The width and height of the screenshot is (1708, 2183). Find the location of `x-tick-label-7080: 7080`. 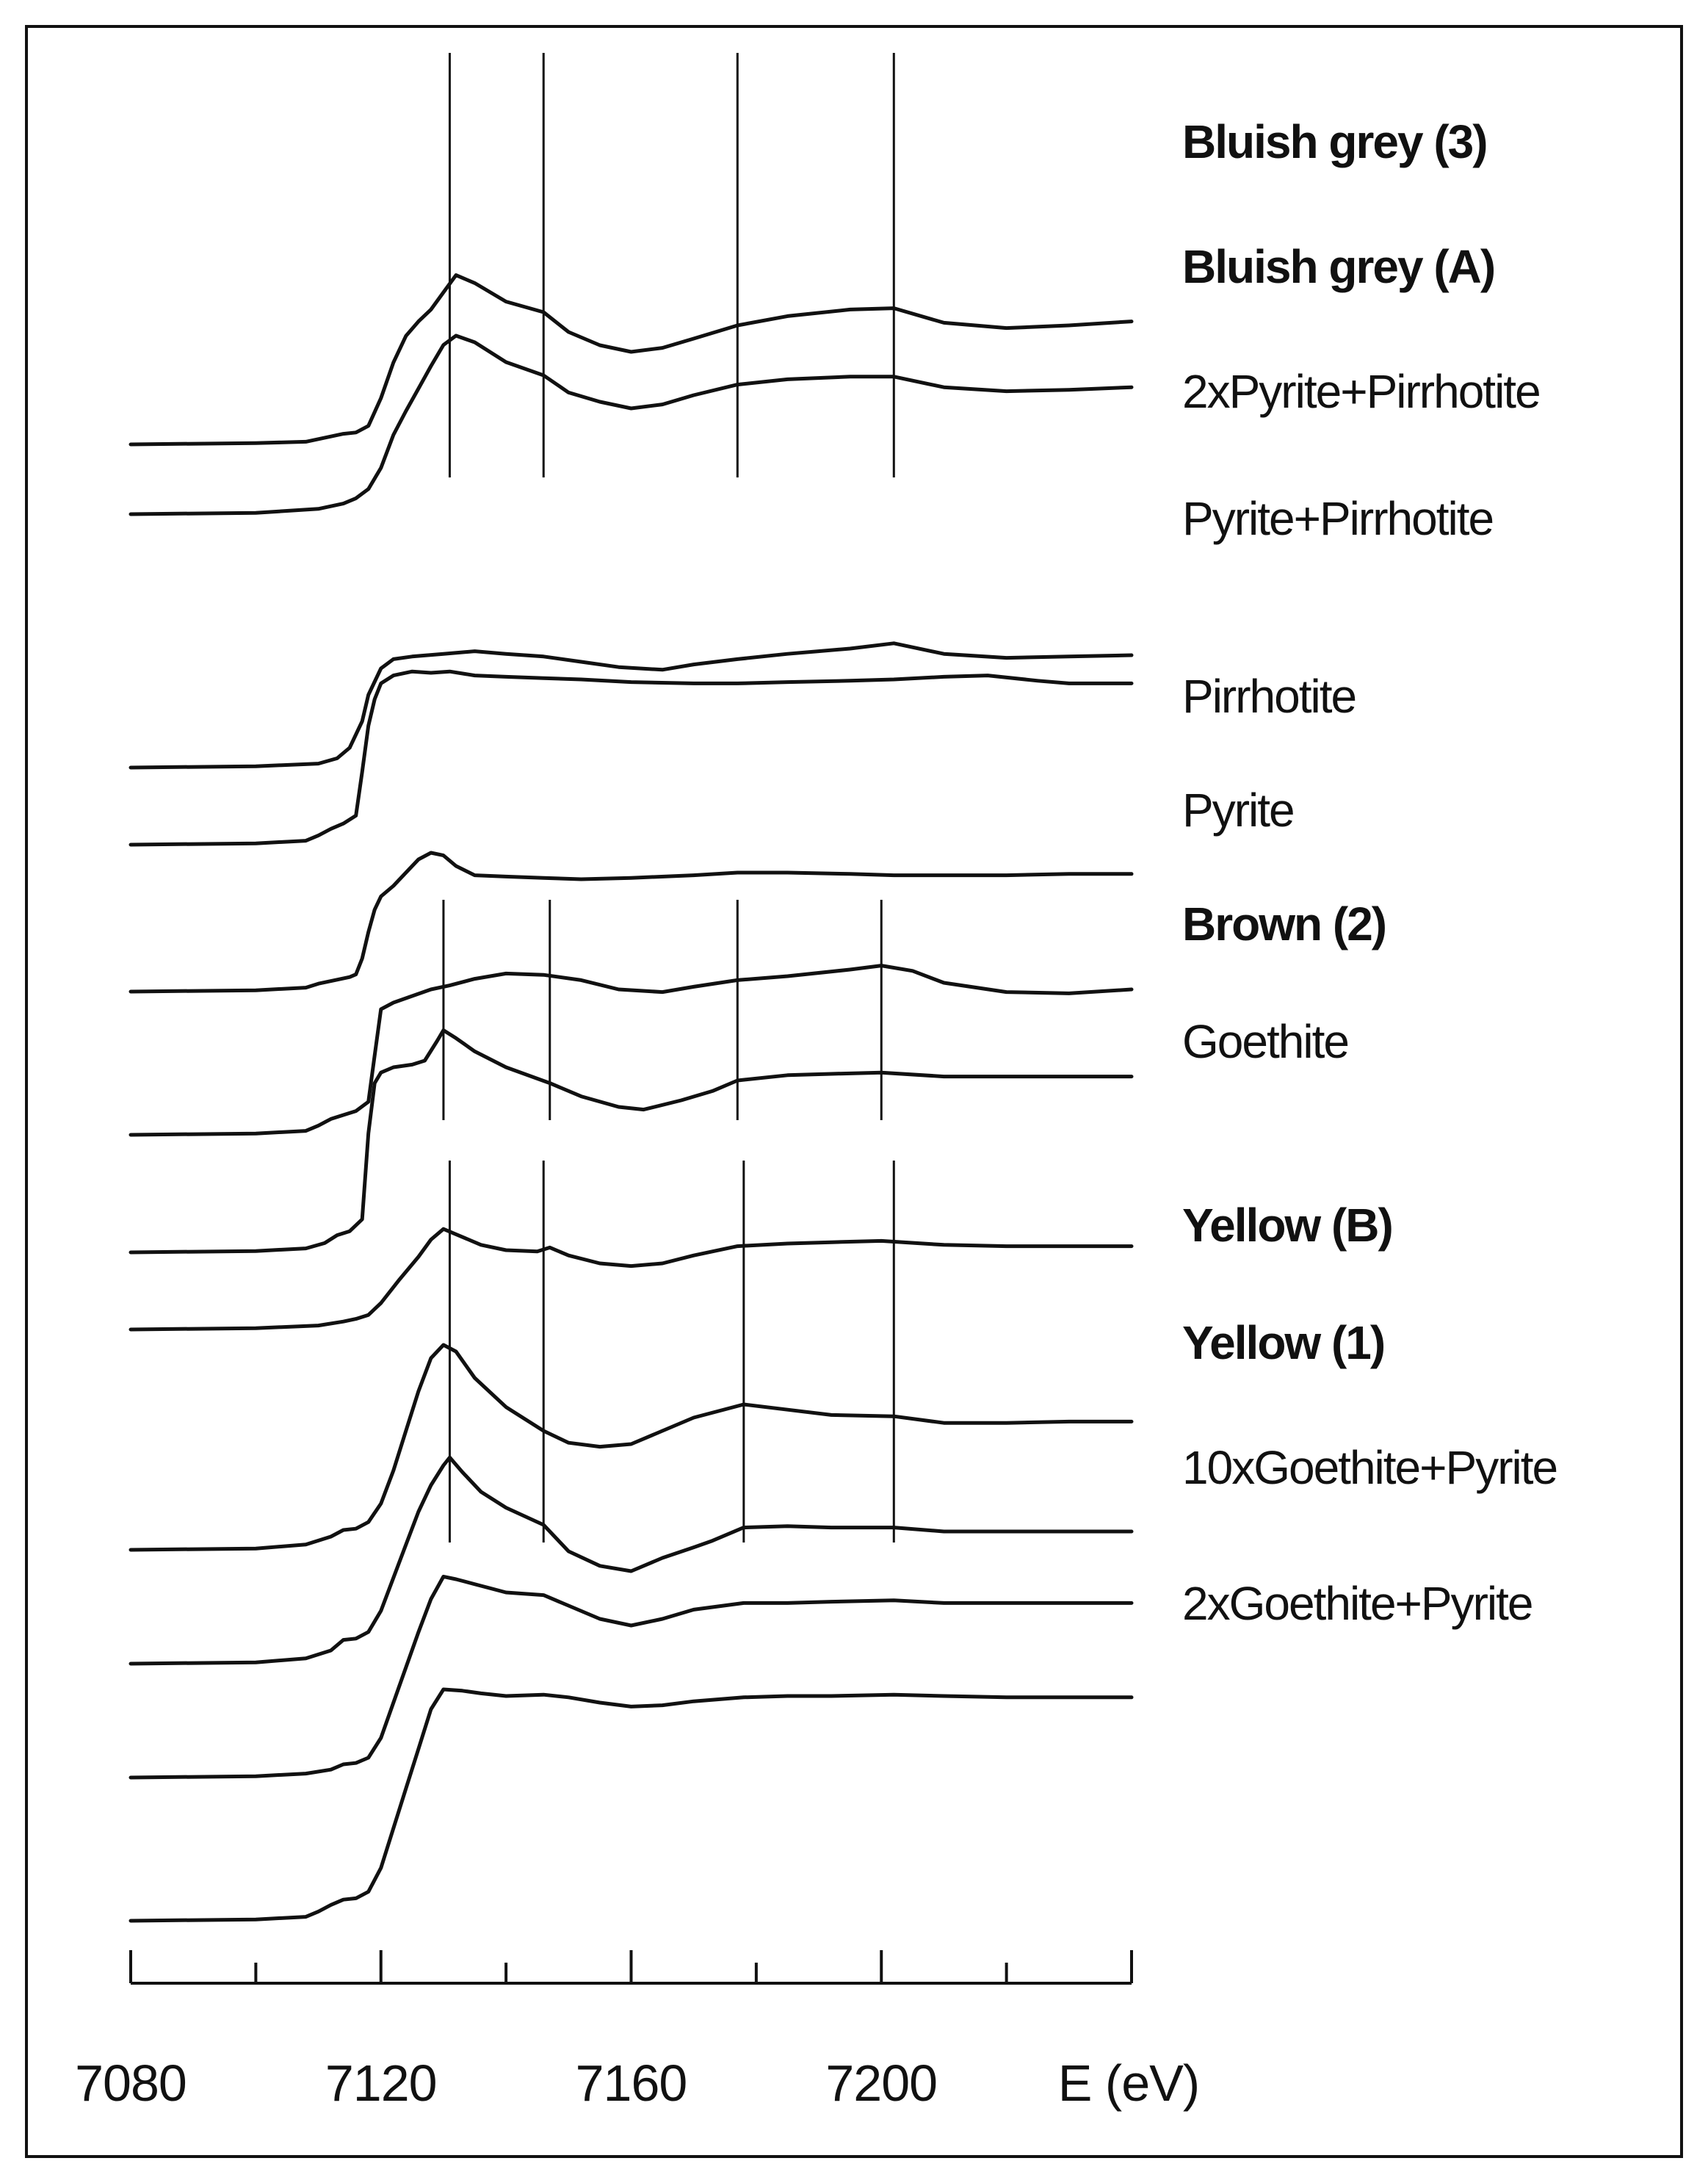

x-tick-label-7080: 7080 is located at coordinates (131, 2083).